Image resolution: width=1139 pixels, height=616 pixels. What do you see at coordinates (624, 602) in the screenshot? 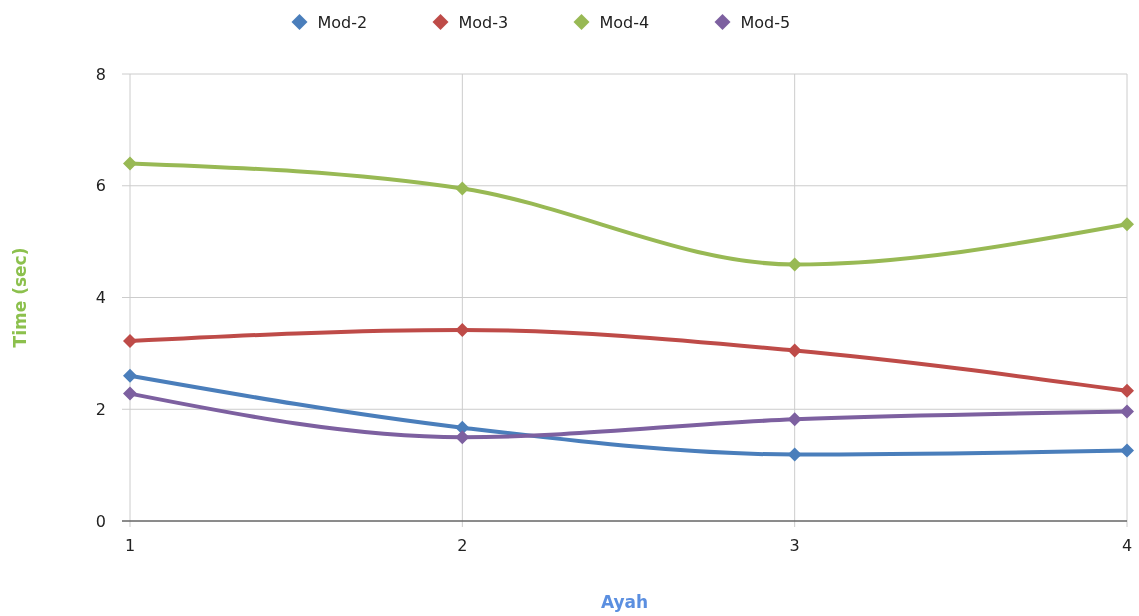
I see `x-axis-title: Ayah` at bounding box center [624, 602].